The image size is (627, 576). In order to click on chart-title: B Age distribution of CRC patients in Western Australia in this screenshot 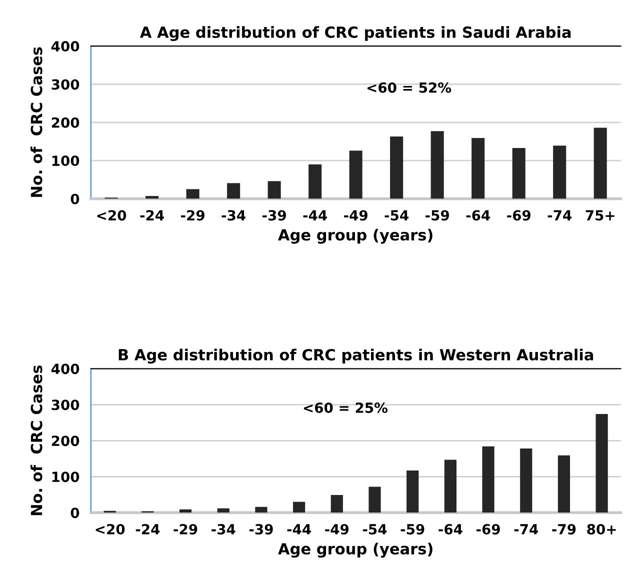, I will do `click(356, 356)`.